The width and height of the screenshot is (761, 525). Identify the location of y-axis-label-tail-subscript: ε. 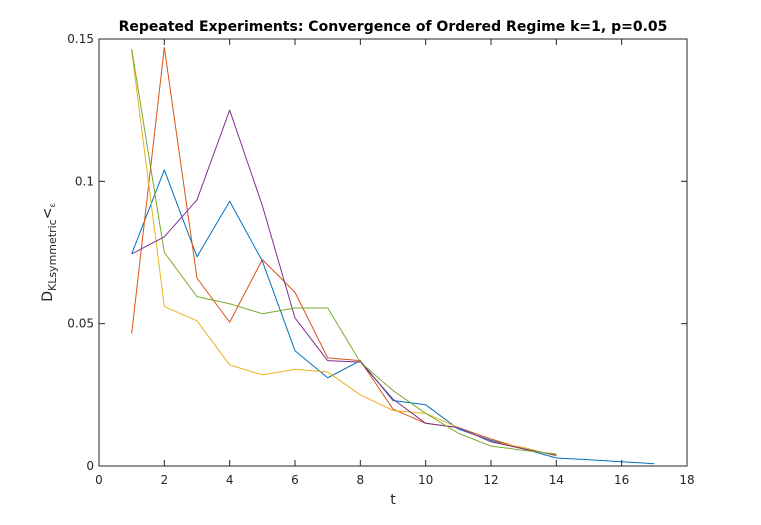
(52, 205).